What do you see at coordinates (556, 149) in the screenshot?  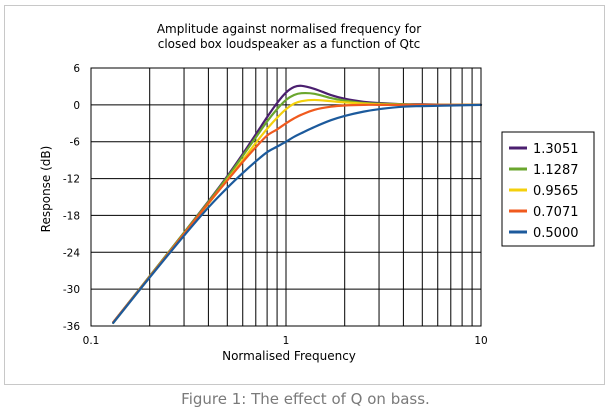 I see `legend-label: 1.3051` at bounding box center [556, 149].